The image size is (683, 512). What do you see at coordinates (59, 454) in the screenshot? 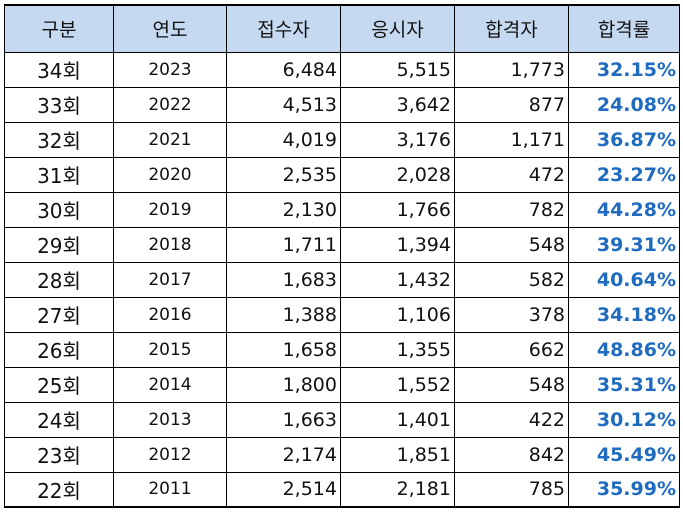
I see `cell-round: 23회` at bounding box center [59, 454].